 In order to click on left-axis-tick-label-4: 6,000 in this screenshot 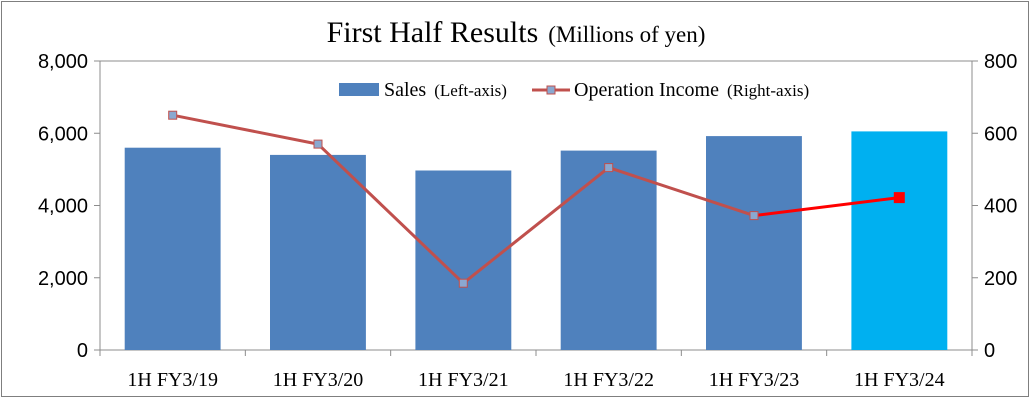, I will do `click(63, 134)`.